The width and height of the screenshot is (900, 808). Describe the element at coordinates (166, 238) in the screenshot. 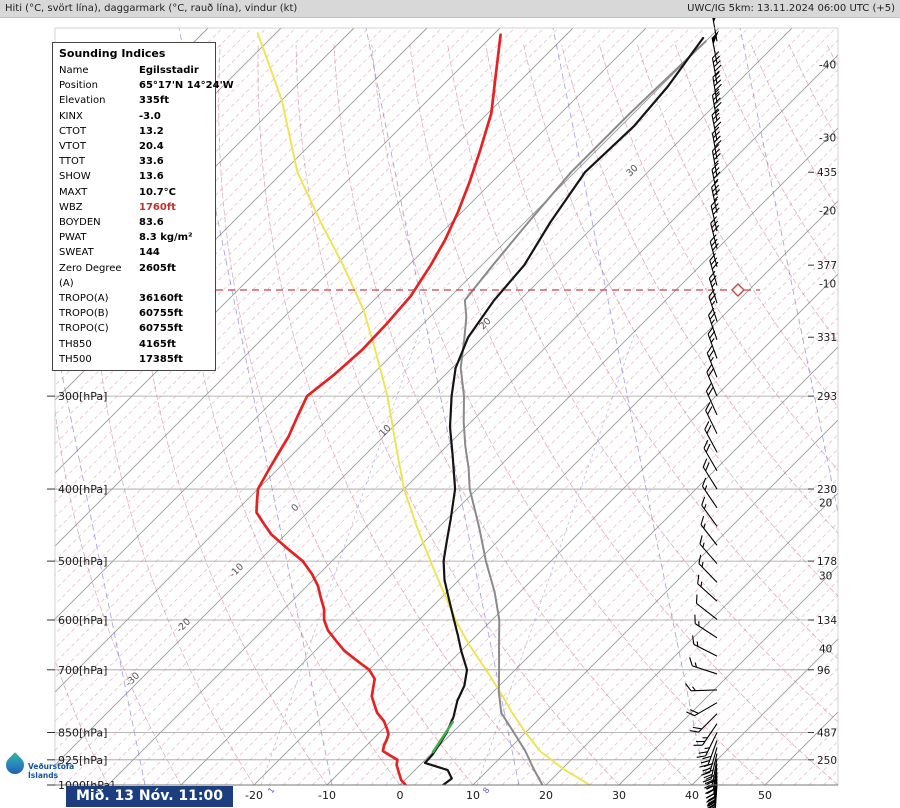

I see `index-value: 8.3 kg/m²` at that location.